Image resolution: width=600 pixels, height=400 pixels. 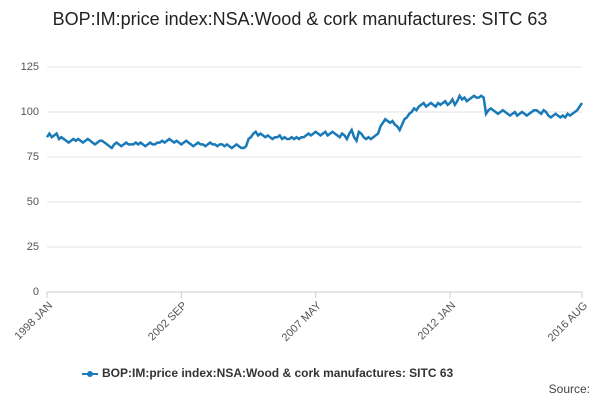 I want to click on legend-marker, so click(x=90, y=374).